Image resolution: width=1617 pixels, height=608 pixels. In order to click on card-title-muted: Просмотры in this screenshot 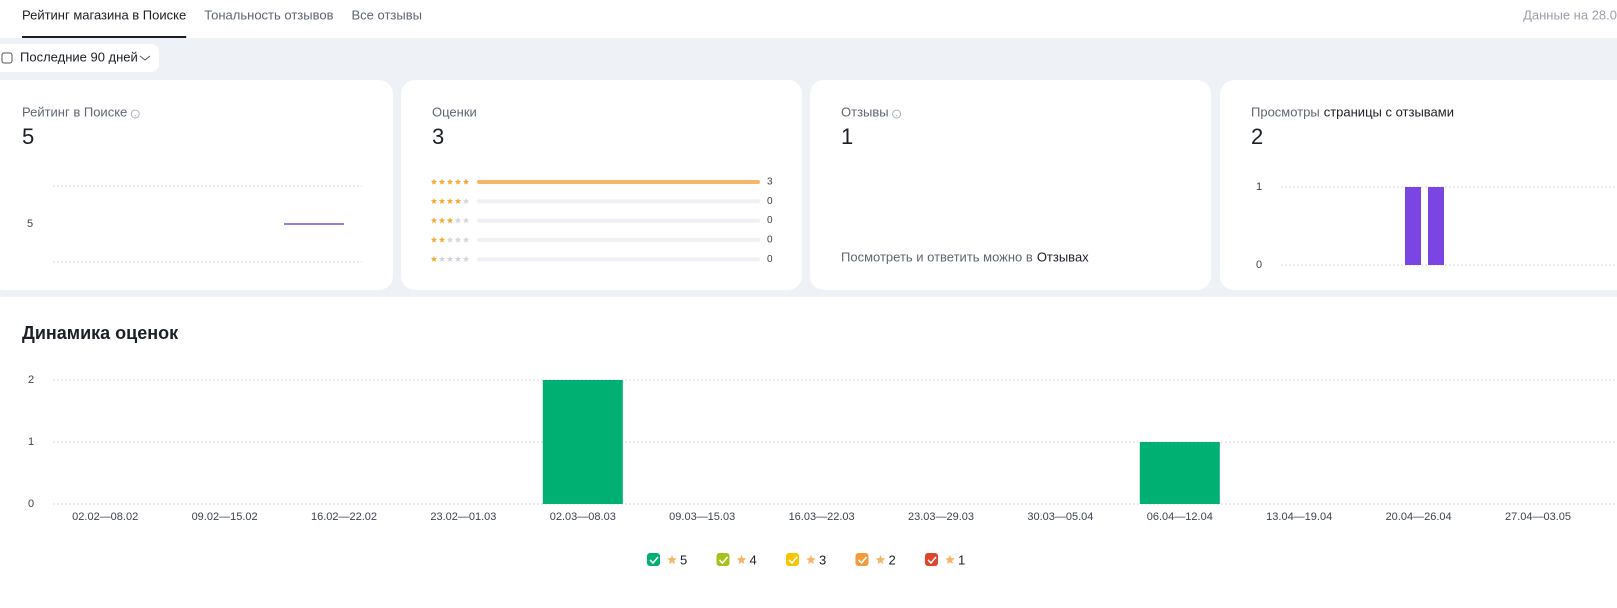, I will do `click(1285, 111)`.